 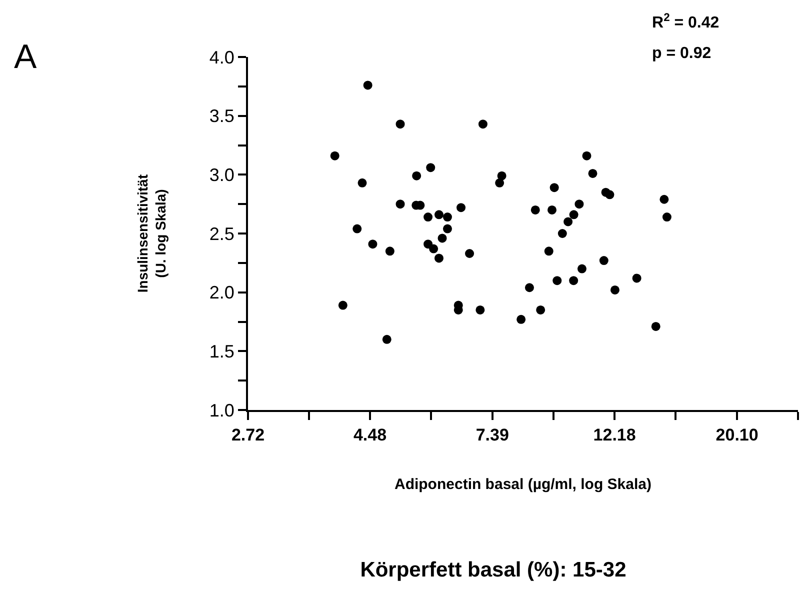 I want to click on y-axis-title: Insulinsensitivität (U. log Skala), so click(x=151, y=233).